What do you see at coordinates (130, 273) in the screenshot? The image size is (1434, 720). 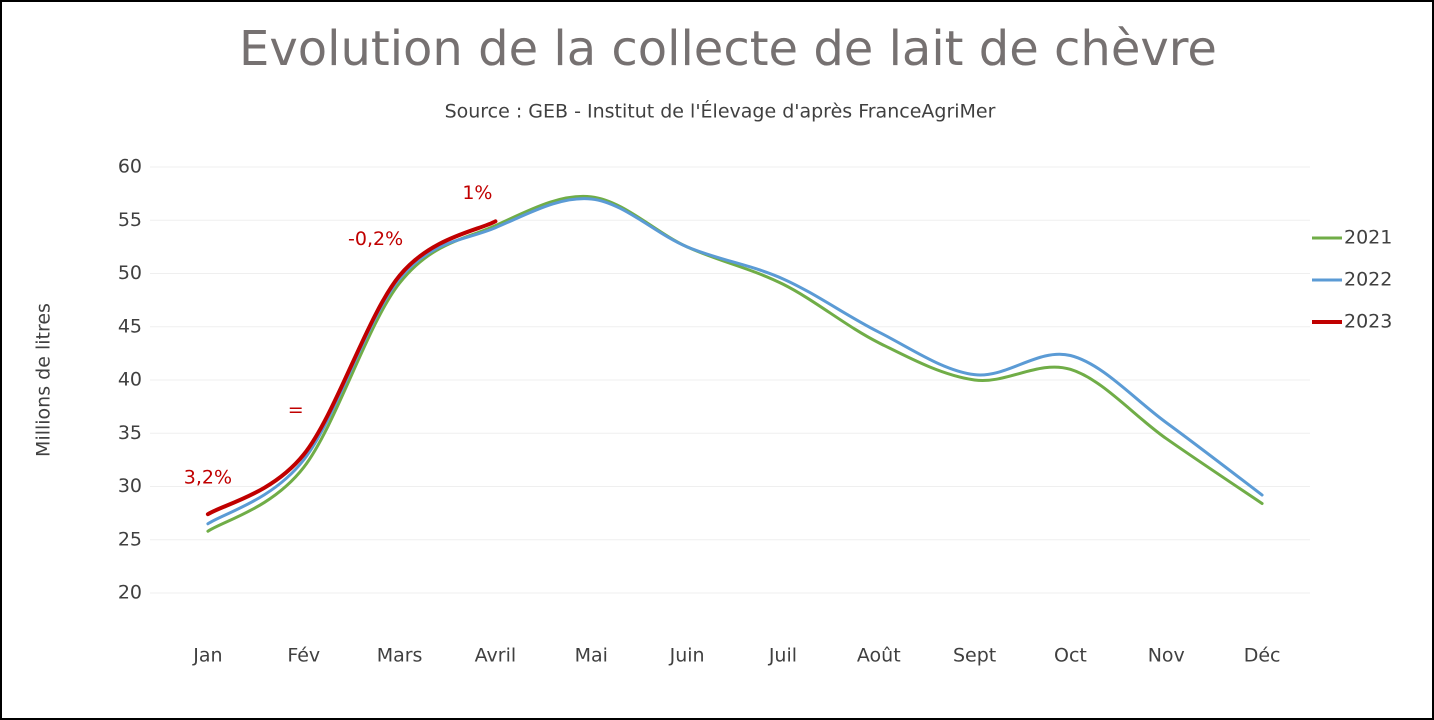 I see `y-tick-label: 50` at bounding box center [130, 273].